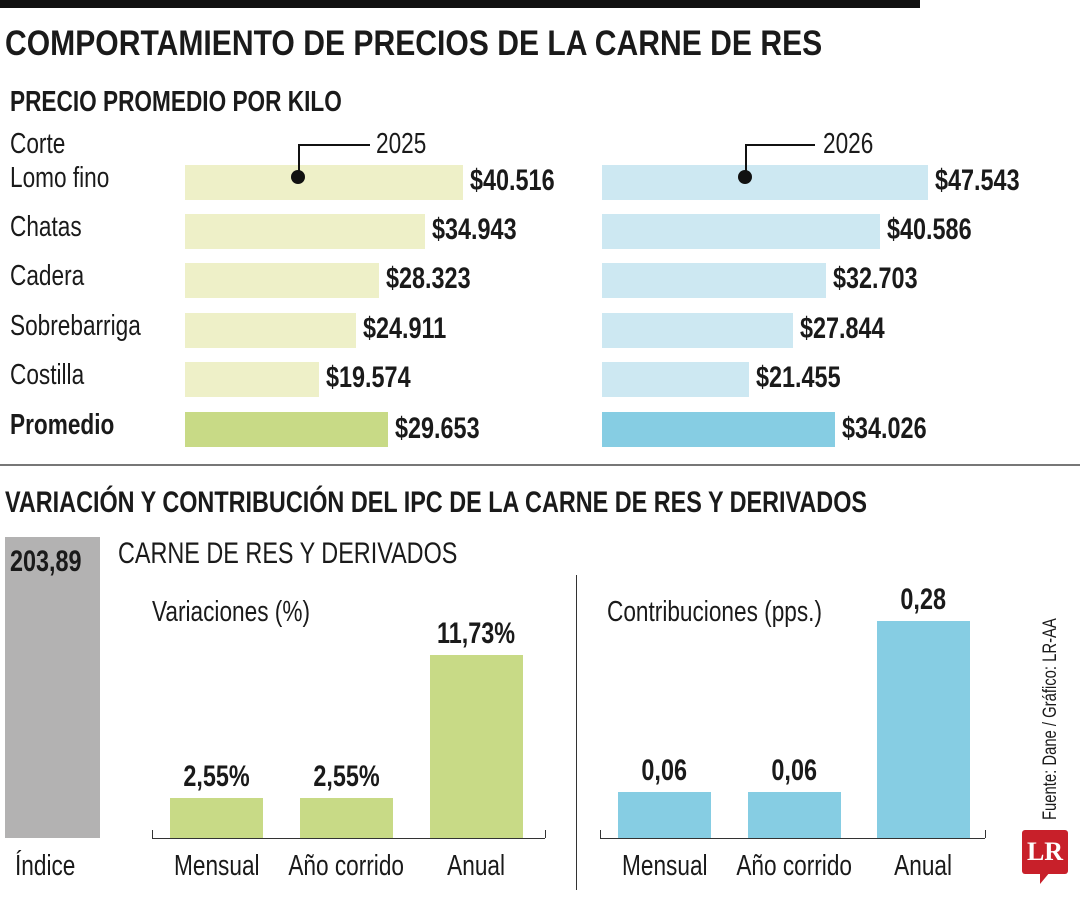 Image resolution: width=1080 pixels, height=900 pixels. I want to click on value-label-2025: $28.323, so click(440, 279).